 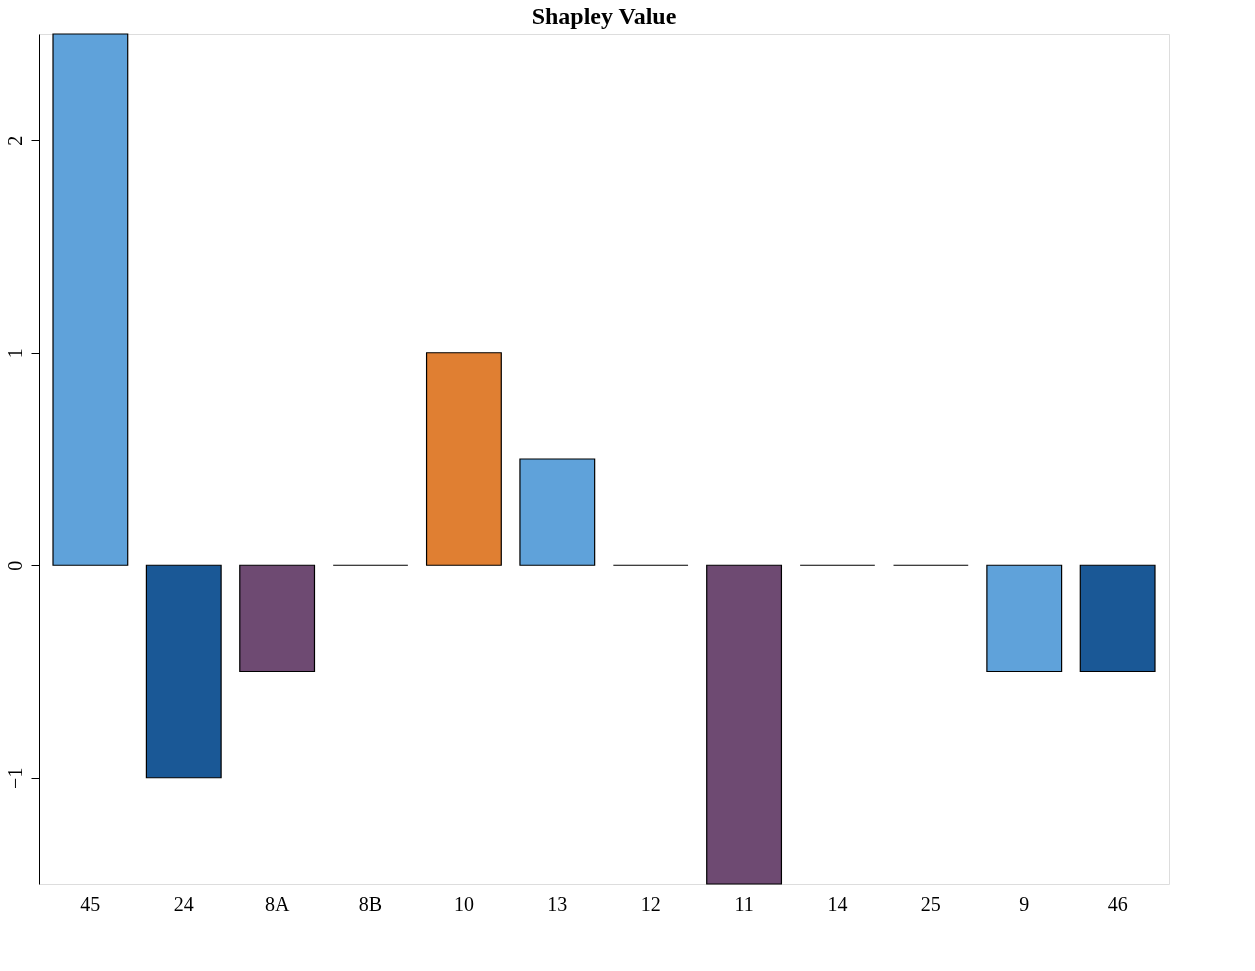 I want to click on x-tick-label: 11, so click(x=744, y=903).